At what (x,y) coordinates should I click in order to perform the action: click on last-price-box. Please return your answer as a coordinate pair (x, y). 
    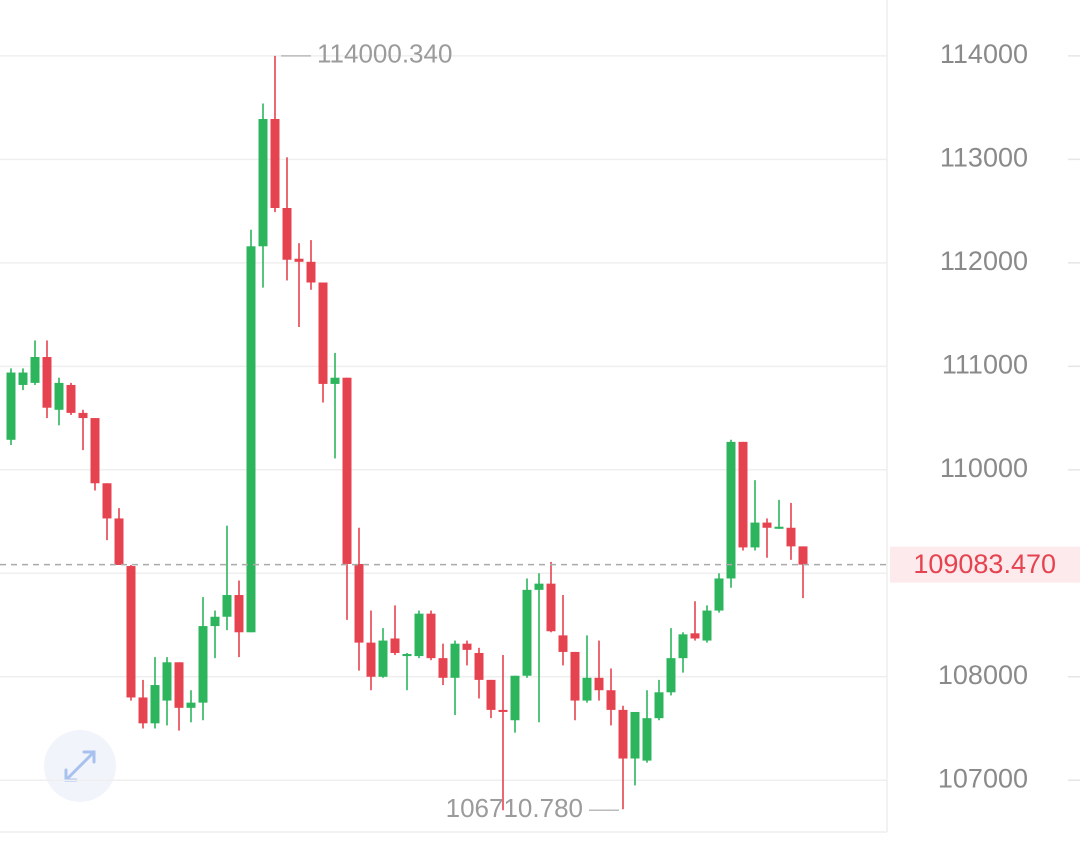
    Looking at the image, I should click on (985, 564).